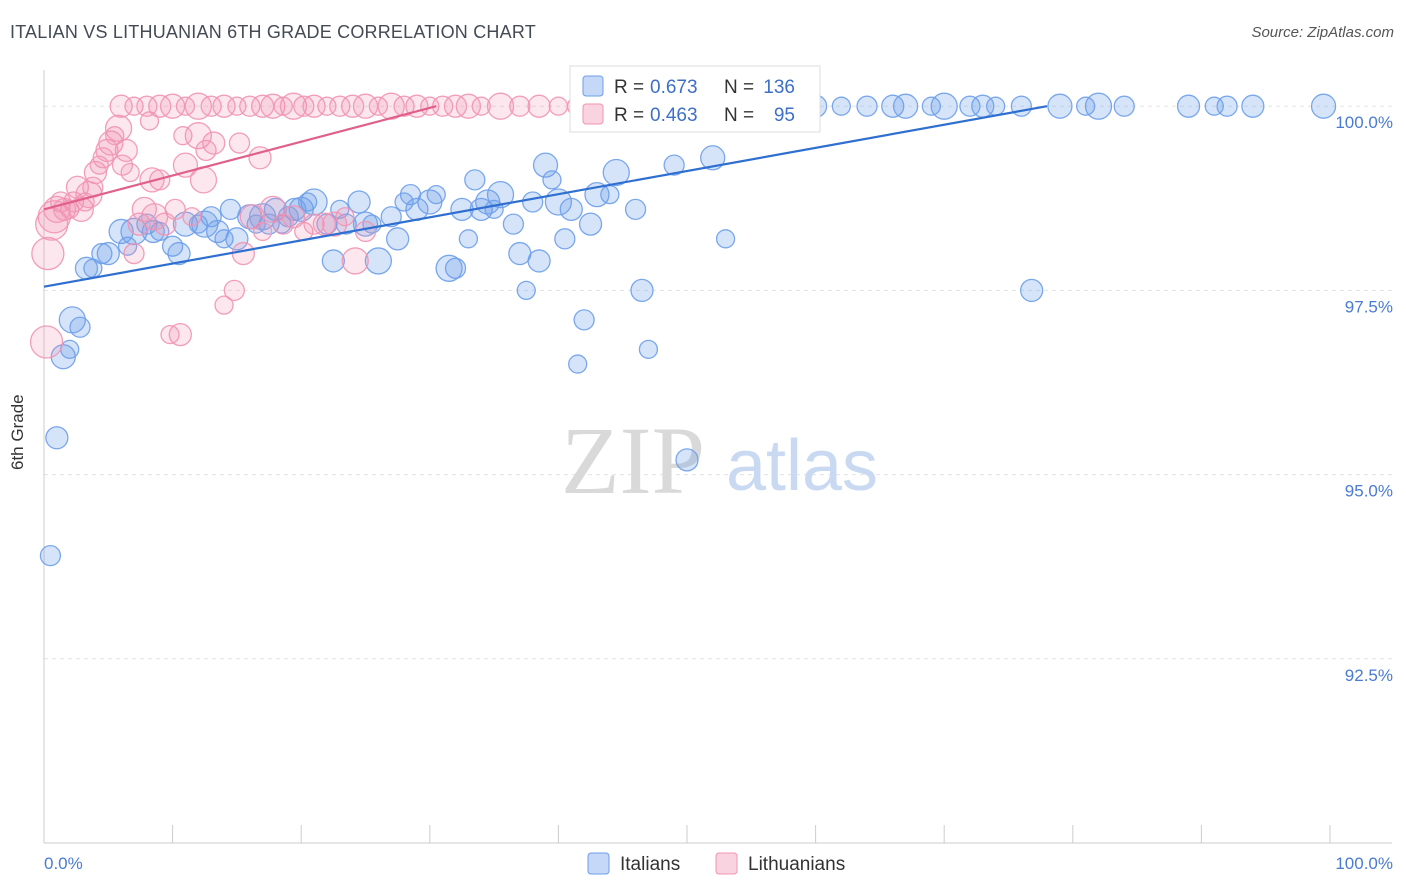 The image size is (1406, 892). Describe the element at coordinates (650, 864) in the screenshot. I see `bottom-legend-label: Italians` at that location.